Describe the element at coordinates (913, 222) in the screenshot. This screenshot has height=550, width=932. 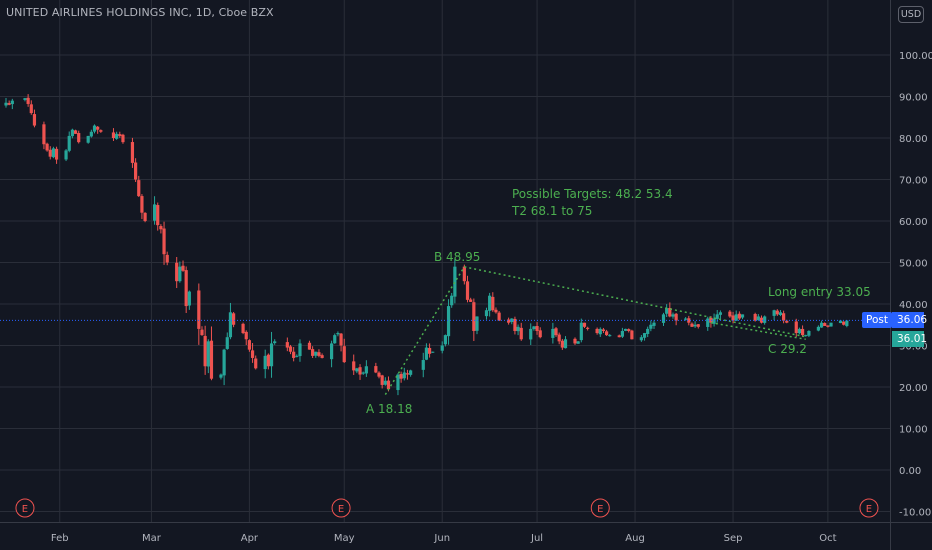
I see `y-tick-label: 60.00` at that location.